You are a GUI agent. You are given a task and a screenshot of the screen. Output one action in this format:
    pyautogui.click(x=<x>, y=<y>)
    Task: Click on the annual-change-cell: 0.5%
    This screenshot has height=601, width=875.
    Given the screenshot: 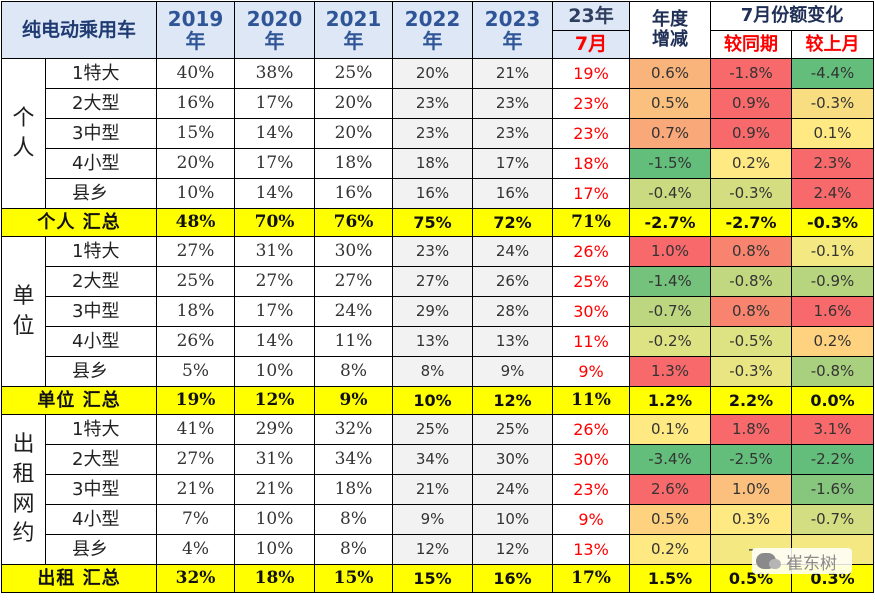 What is the action you would take?
    pyautogui.click(x=670, y=103)
    